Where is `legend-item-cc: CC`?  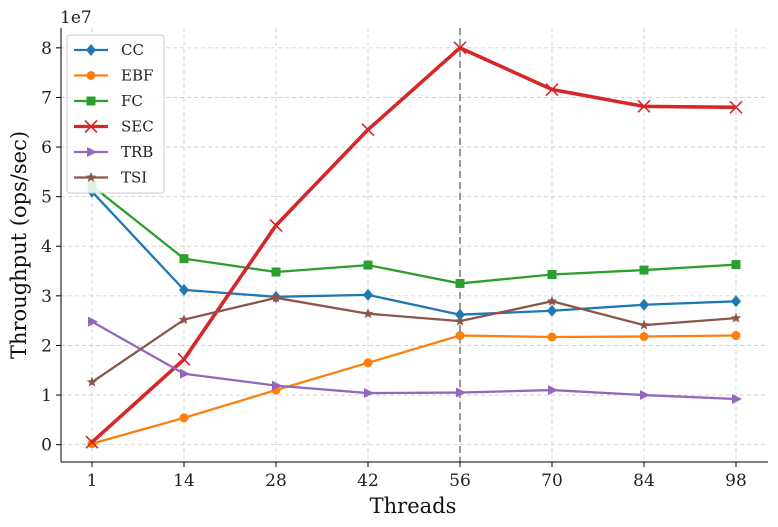 legend-item-cc: CC is located at coordinates (109, 50).